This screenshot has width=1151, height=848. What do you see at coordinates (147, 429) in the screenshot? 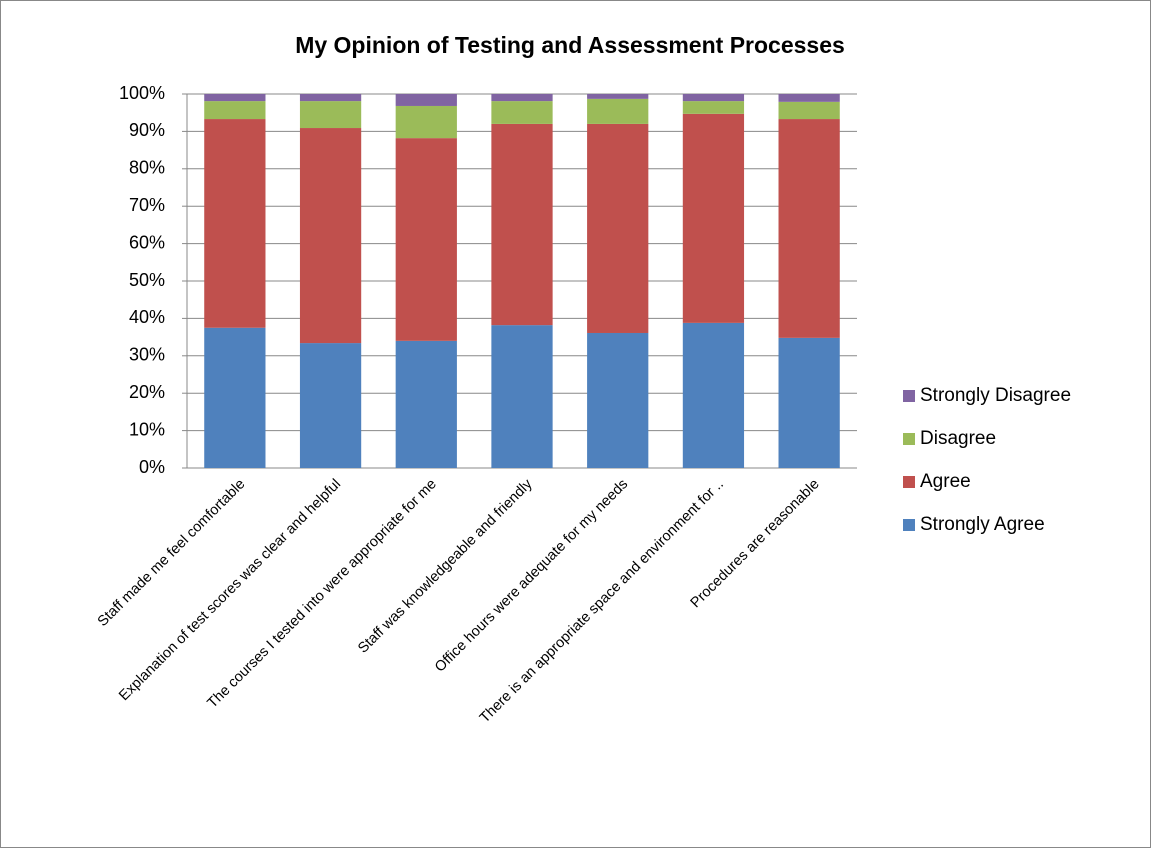
I see `y-tick-label: 10%` at bounding box center [147, 429].